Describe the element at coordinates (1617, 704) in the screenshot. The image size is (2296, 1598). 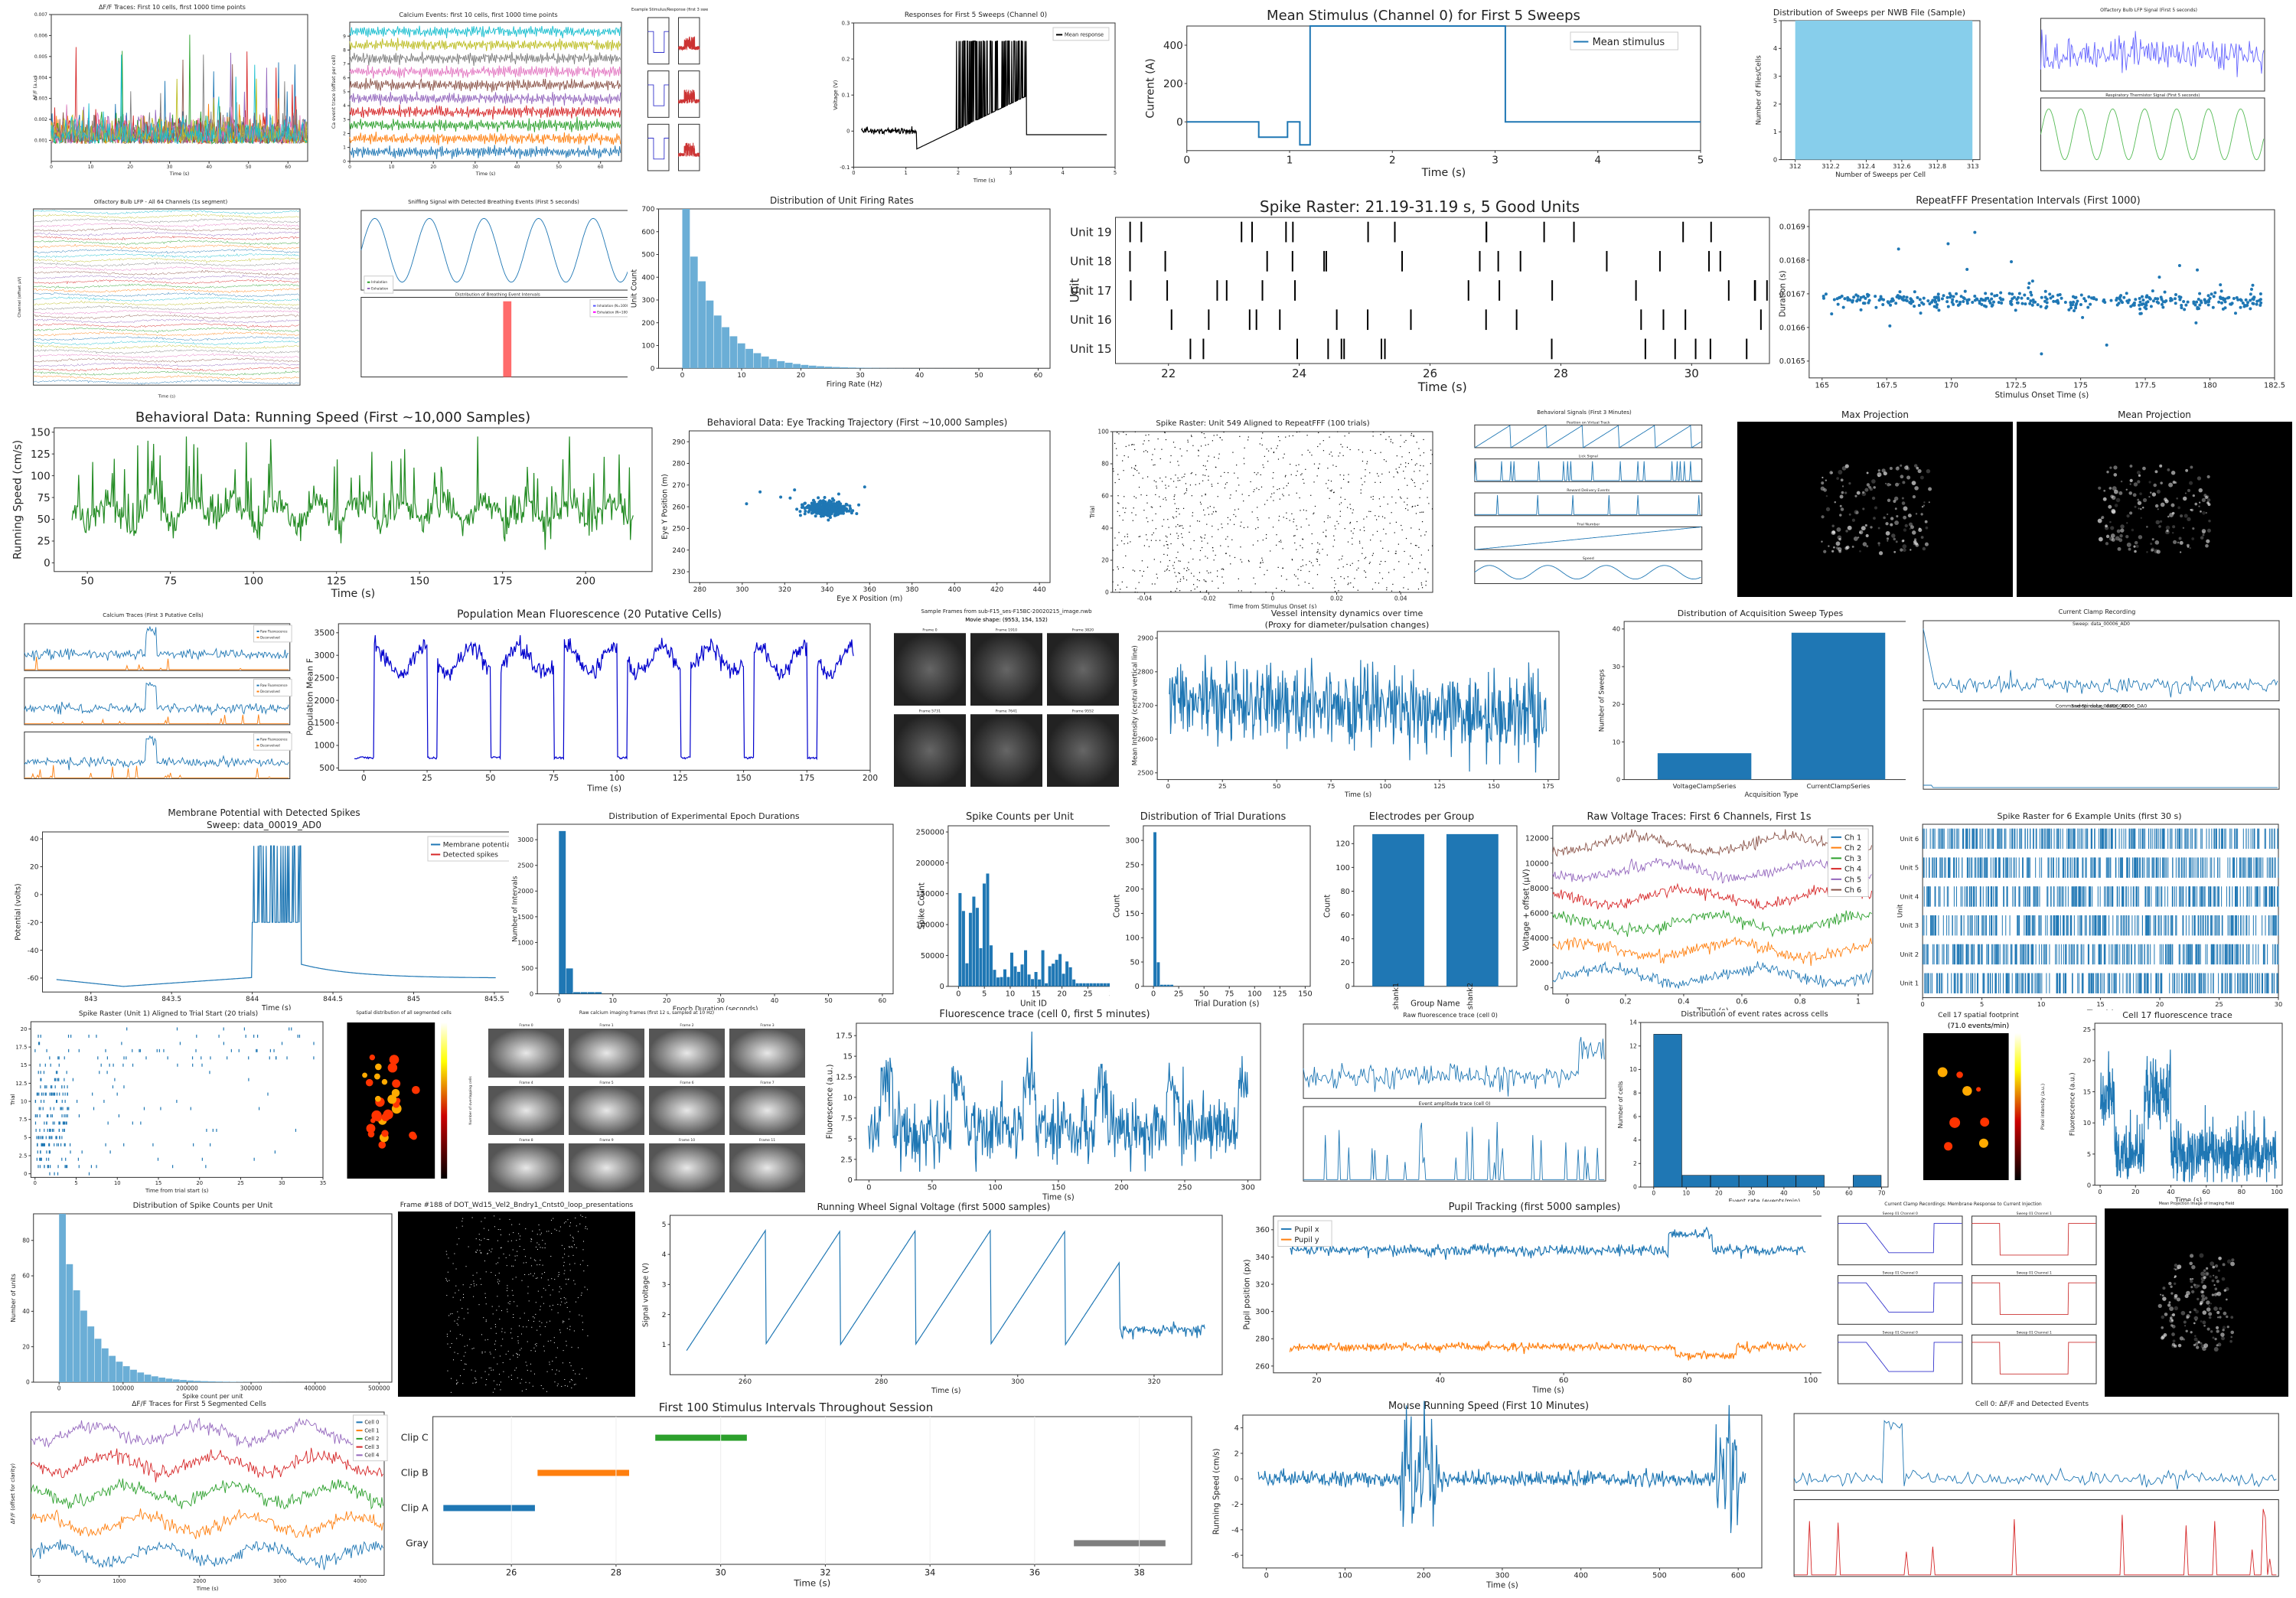
I see `y-tick-label: 20` at that location.